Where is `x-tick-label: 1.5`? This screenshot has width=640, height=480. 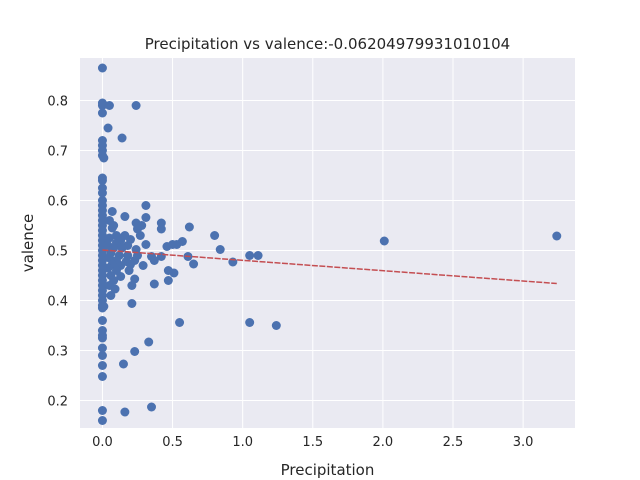 x-tick-label: 1.5 is located at coordinates (312, 442).